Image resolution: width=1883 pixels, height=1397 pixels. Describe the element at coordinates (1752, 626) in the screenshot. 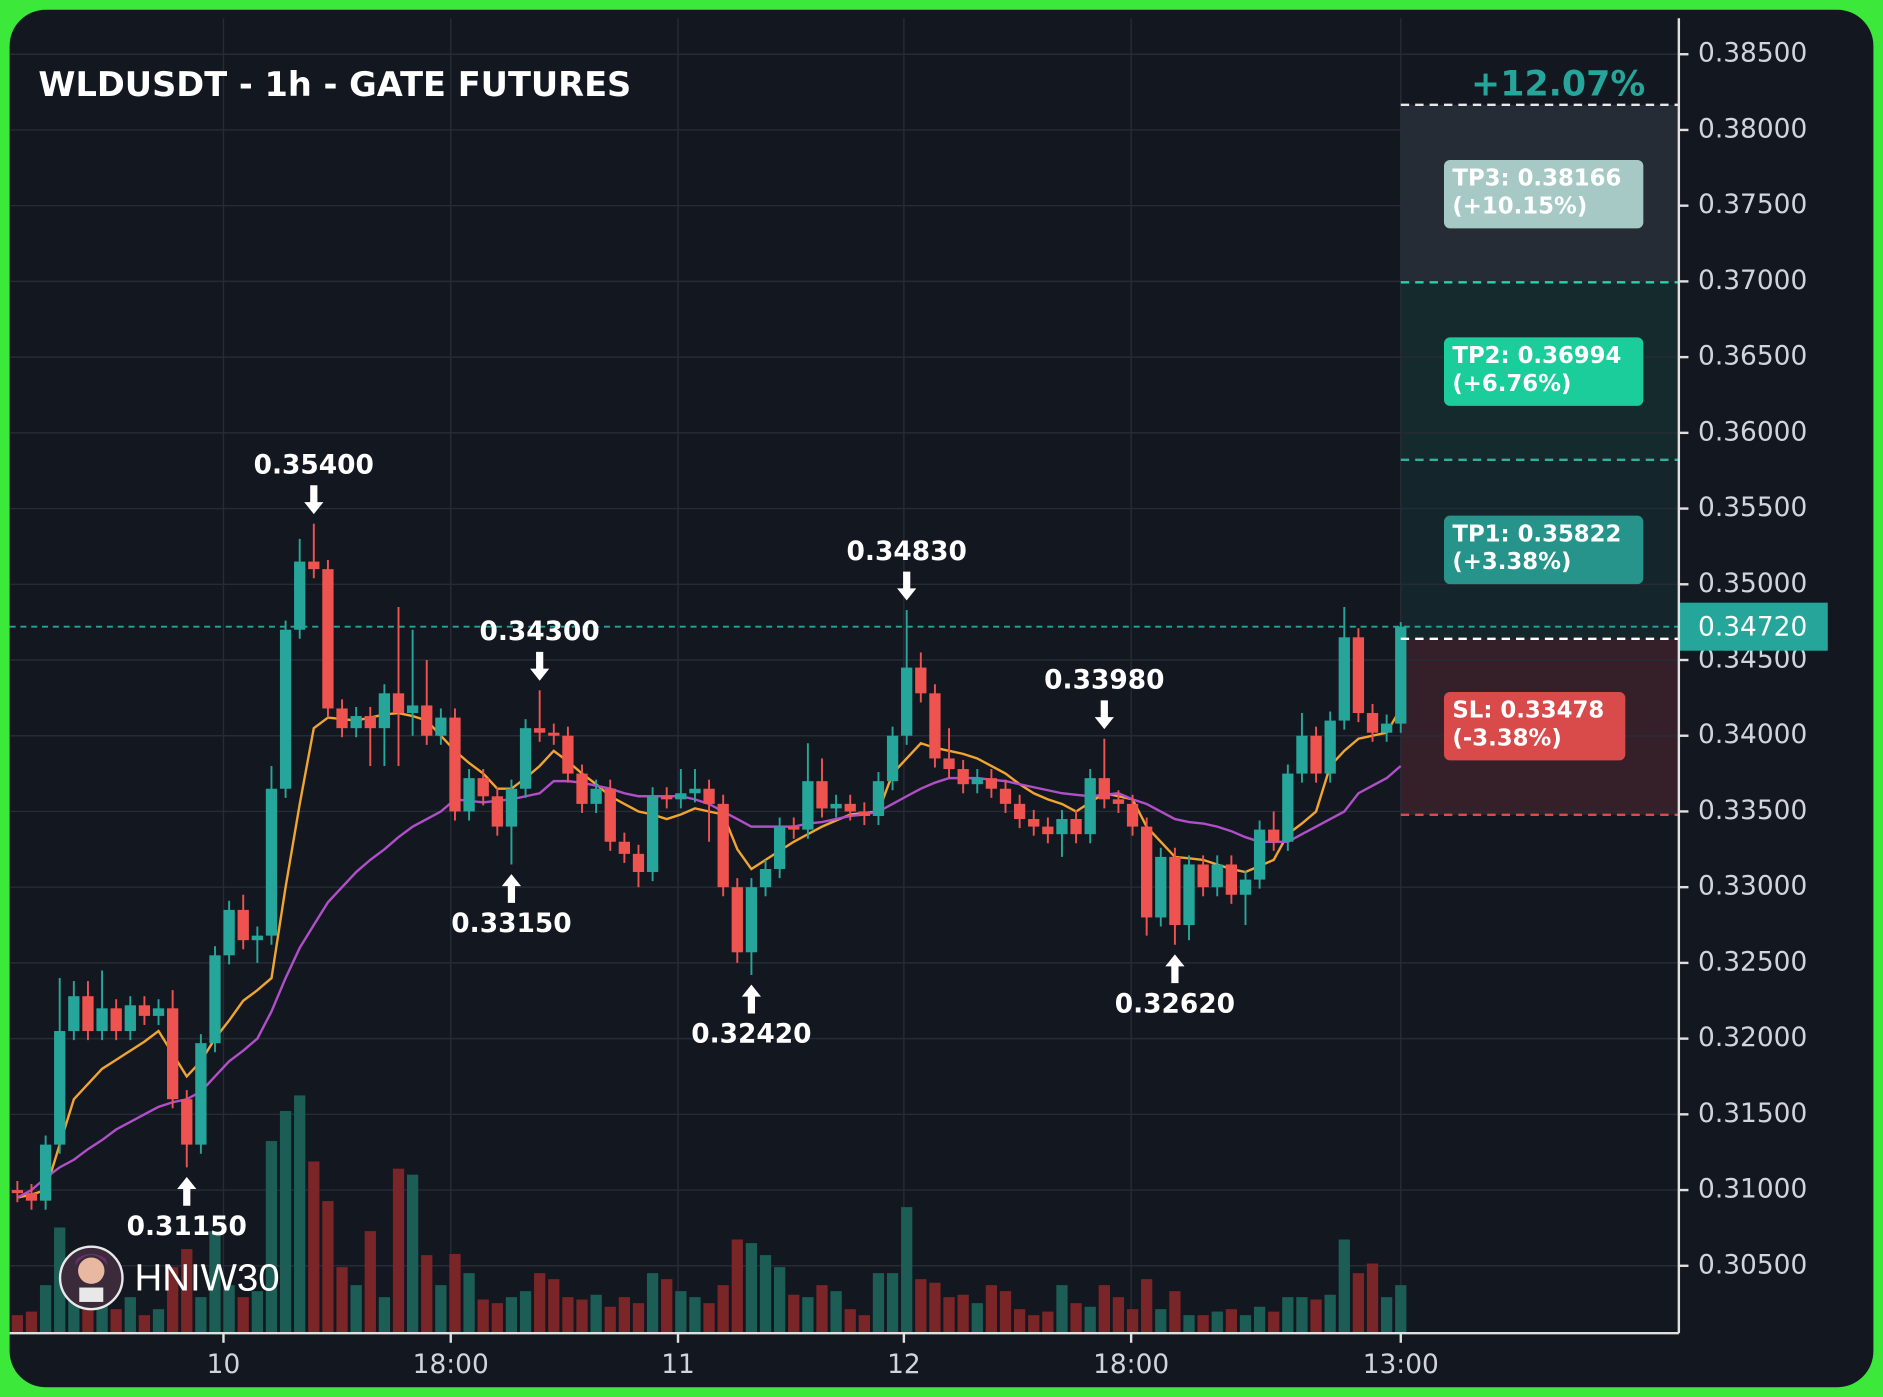

I see `current-price-label: 0.34720` at that location.